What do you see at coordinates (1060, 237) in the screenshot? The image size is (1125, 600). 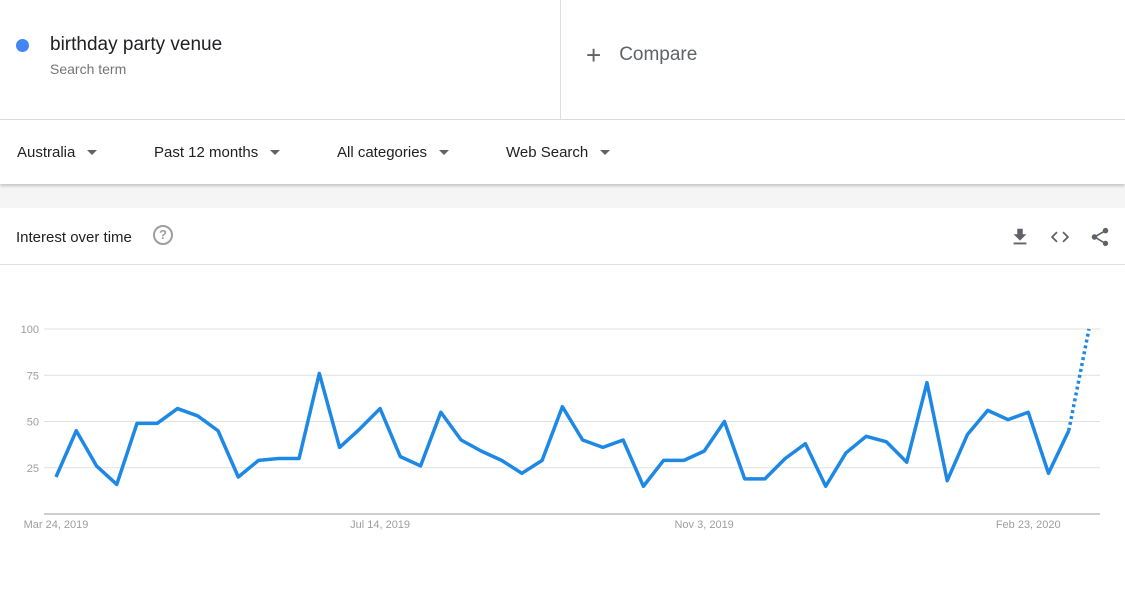 I see `embed-code-icon` at bounding box center [1060, 237].